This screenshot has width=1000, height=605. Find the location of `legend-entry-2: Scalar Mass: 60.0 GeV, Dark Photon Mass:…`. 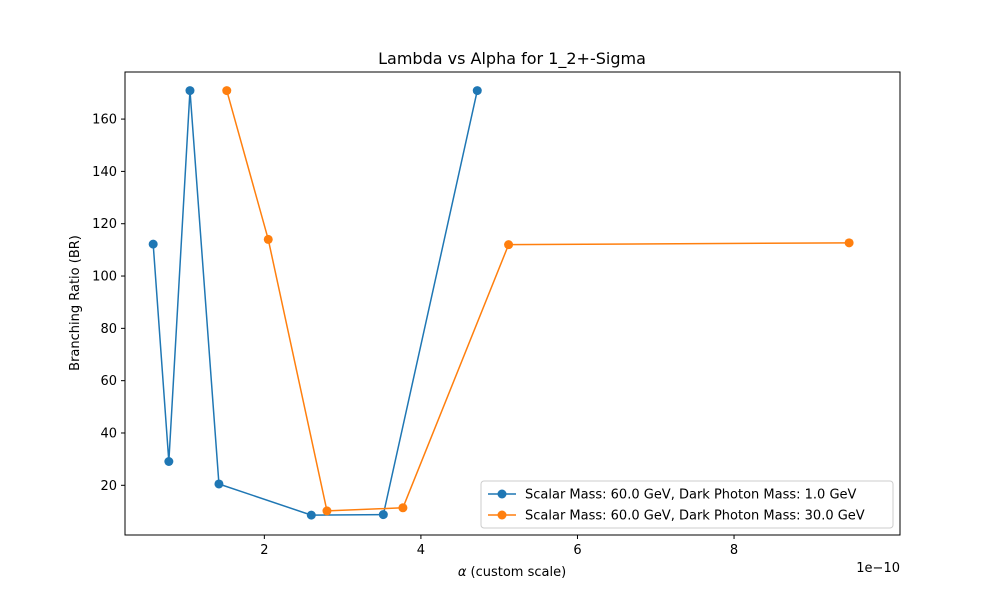

legend-entry-2: Scalar Mass: 60.0 GeV, Dark Photon Mass:… is located at coordinates (676, 516).